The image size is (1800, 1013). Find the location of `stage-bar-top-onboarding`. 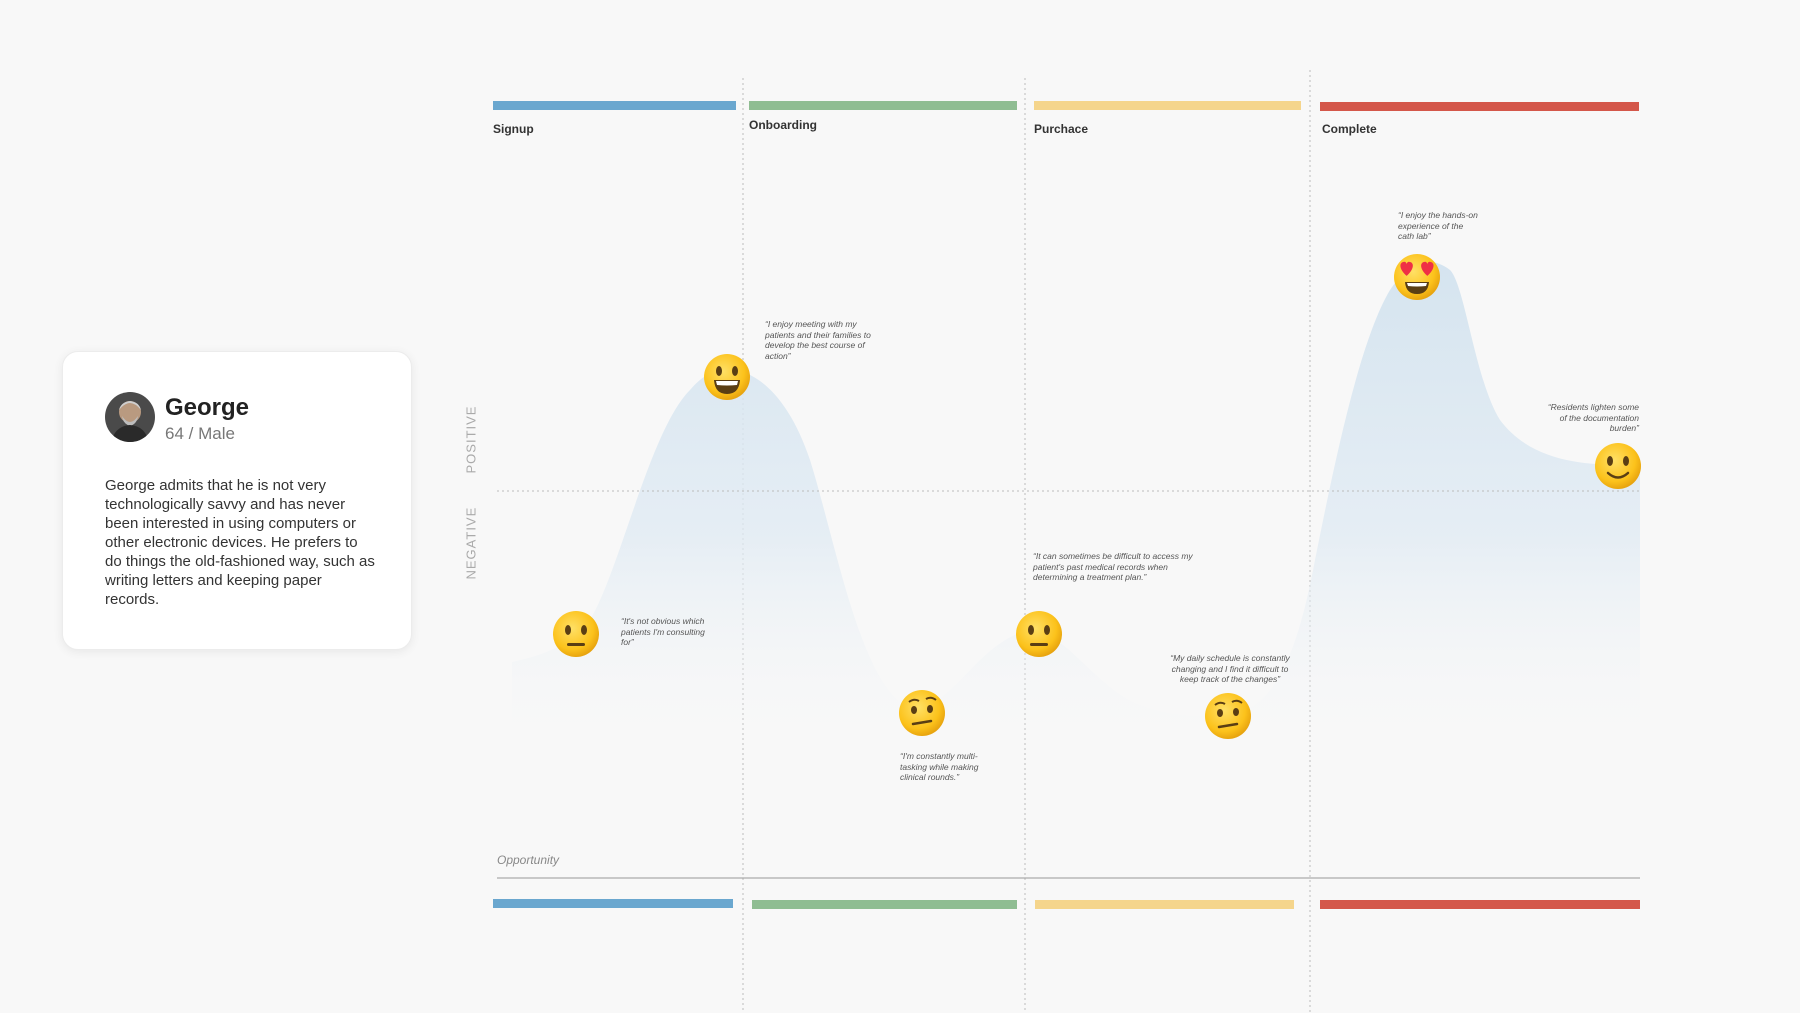

stage-bar-top-onboarding is located at coordinates (883, 105).